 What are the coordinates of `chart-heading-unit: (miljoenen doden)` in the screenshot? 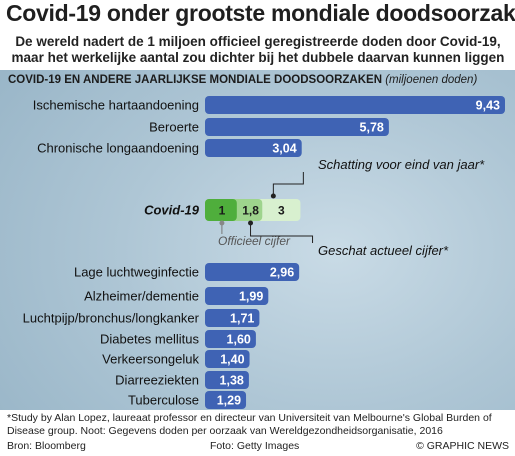 It's located at (431, 80).